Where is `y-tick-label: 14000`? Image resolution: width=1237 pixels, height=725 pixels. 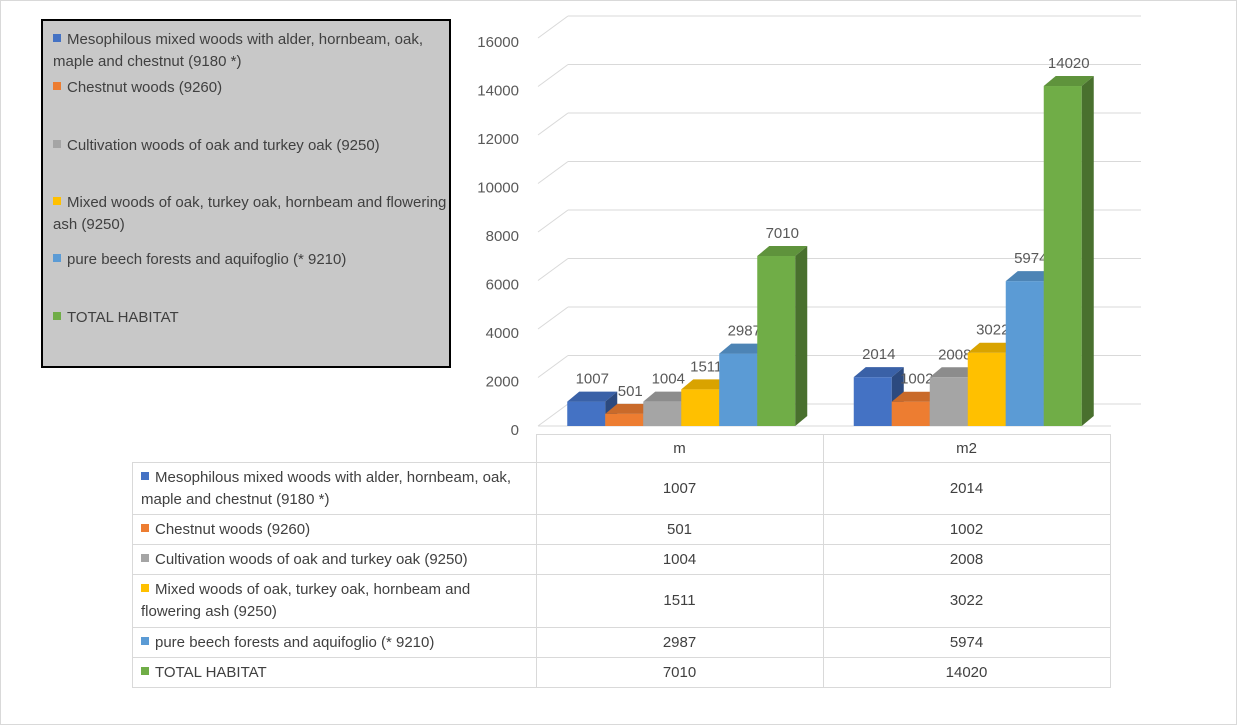
y-tick-label: 14000 is located at coordinates (498, 90).